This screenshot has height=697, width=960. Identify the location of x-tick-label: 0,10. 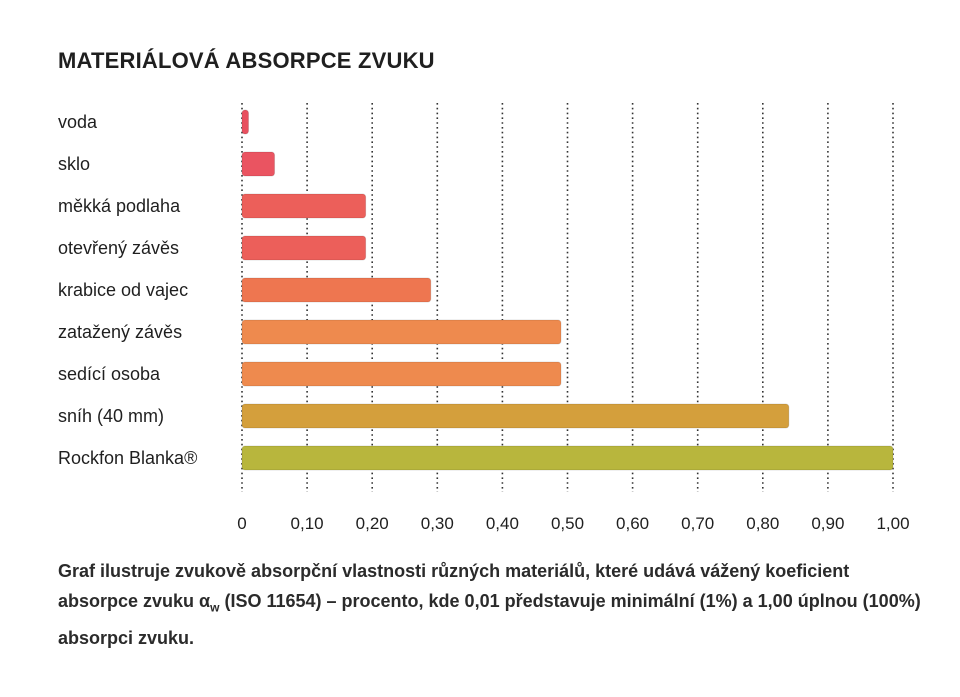
(307, 523).